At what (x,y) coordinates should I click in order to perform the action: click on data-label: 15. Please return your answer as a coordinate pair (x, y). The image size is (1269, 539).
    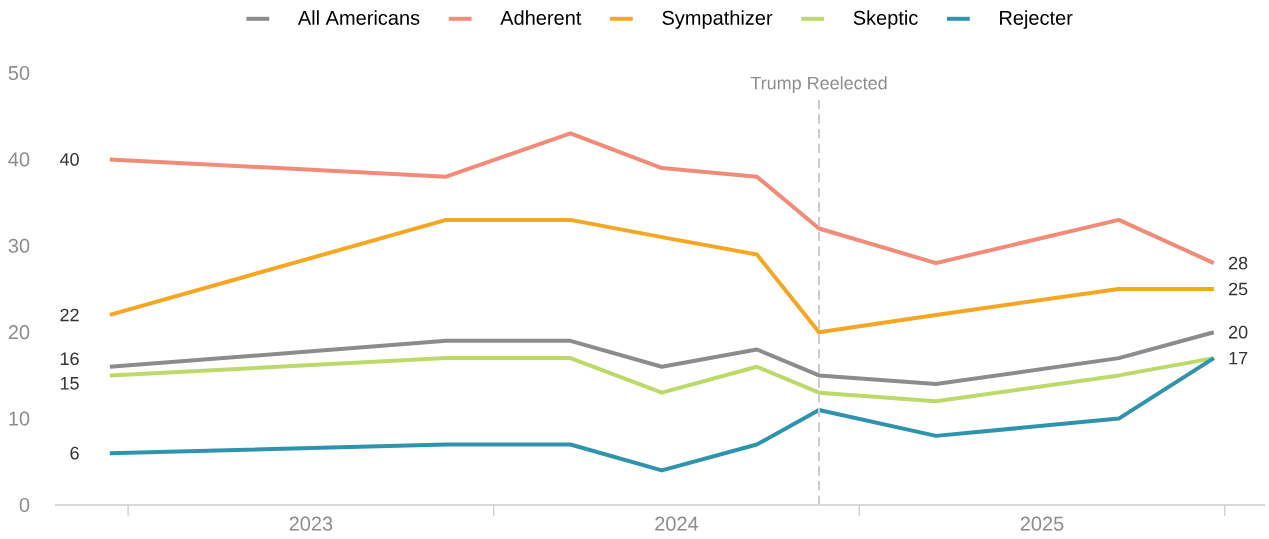
    Looking at the image, I should click on (69, 383).